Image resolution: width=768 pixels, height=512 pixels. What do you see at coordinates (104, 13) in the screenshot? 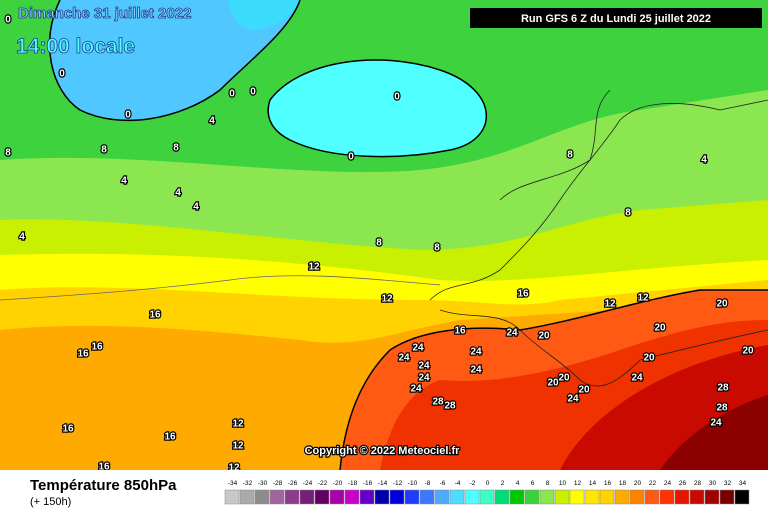
I see `date-label: Dimanche 31 juillet 2022` at bounding box center [104, 13].